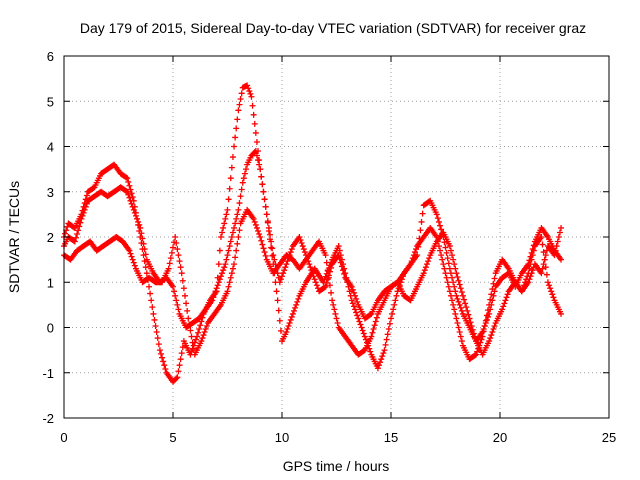  I want to click on y-tick-label: 0, so click(50, 328).